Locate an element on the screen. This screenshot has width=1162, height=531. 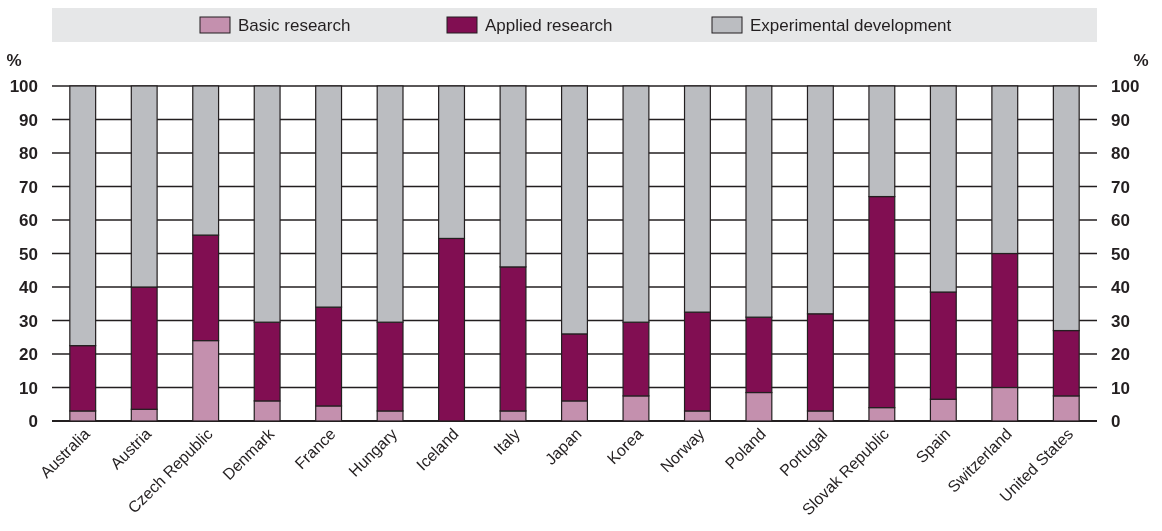
y-tick-label: 90 is located at coordinates (28, 120).